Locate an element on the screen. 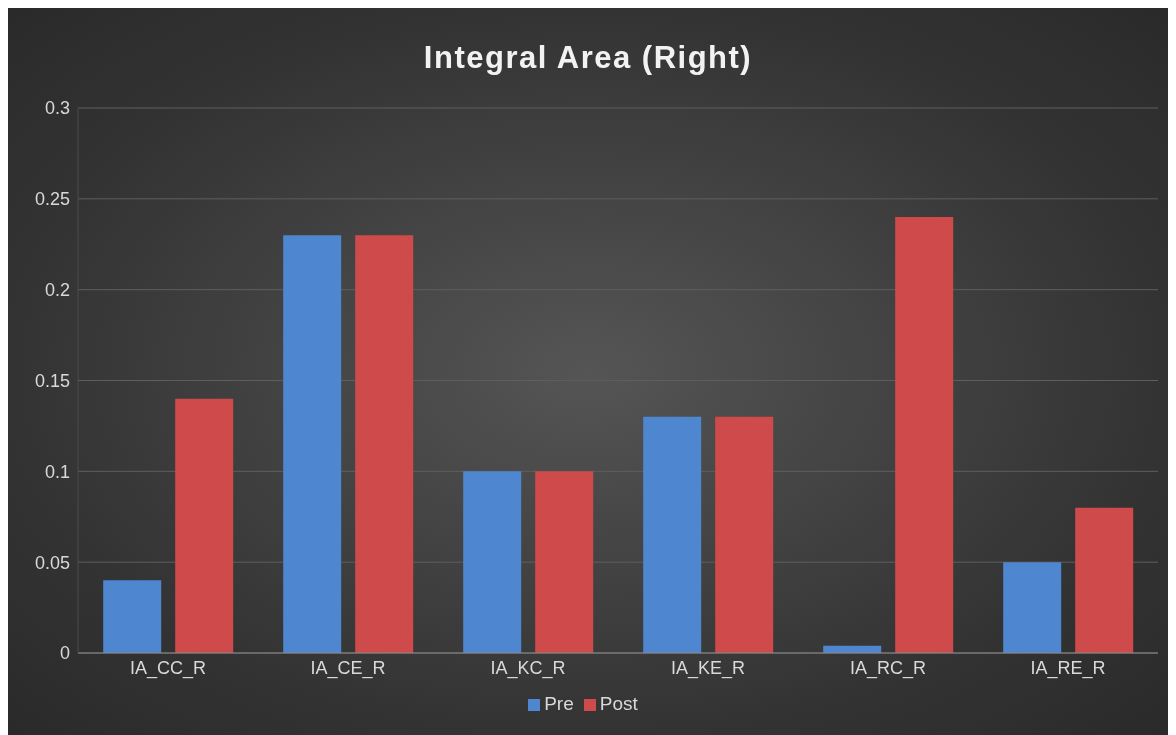  y-tick-label: 0.3 is located at coordinates (57, 108).